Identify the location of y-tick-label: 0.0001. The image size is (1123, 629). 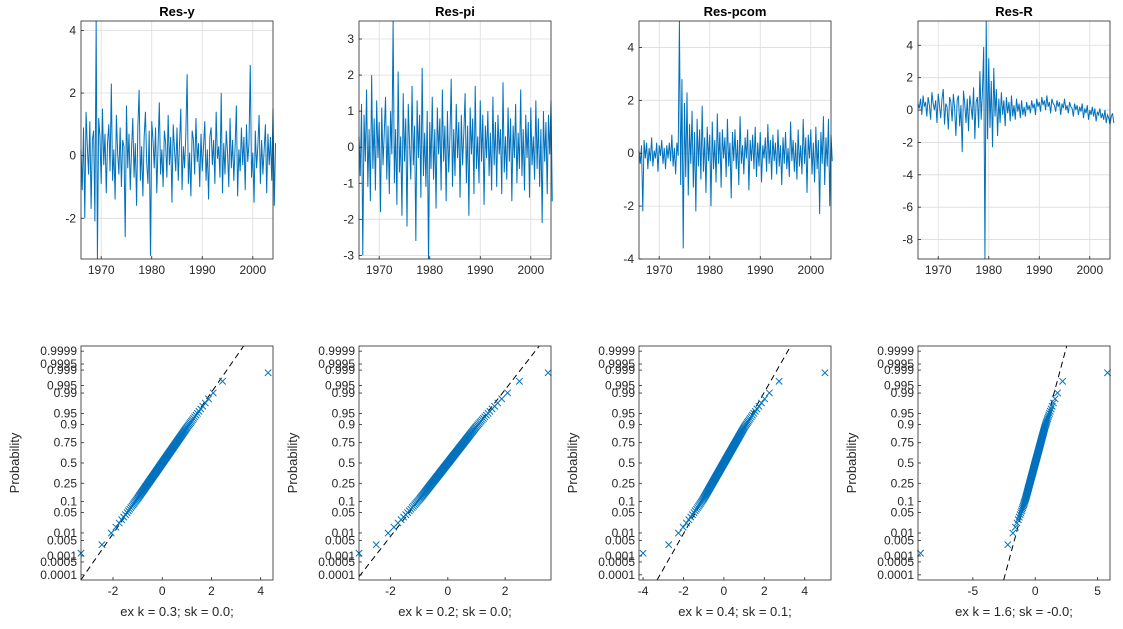
(336, 575).